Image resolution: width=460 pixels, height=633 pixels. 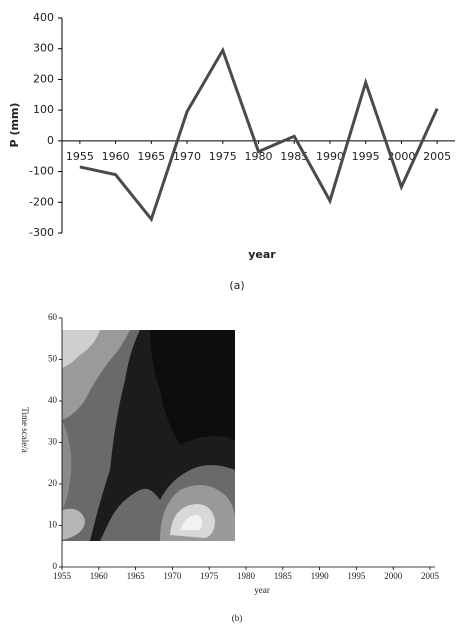 What do you see at coordinates (41, 171) in the screenshot?
I see `y-tick-label: -100` at bounding box center [41, 171].